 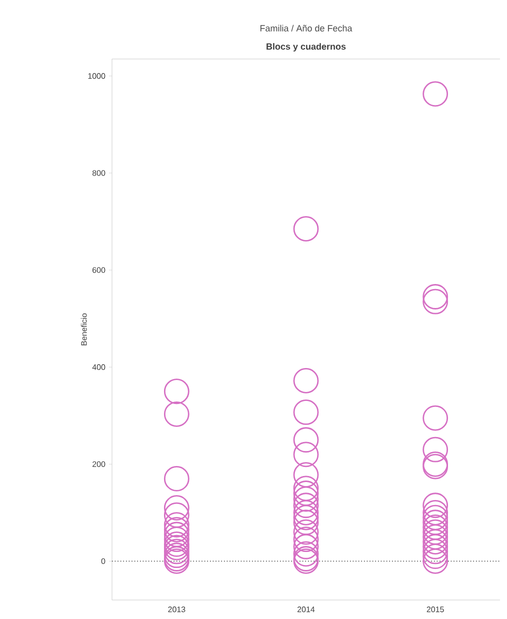 I want to click on y-tick-label: 600, so click(x=99, y=270).